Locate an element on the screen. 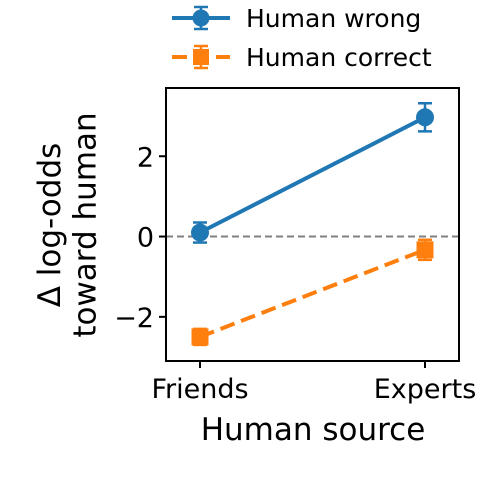 Image resolution: width=489 pixels, height=489 pixels. legend-1-marker is located at coordinates (201, 57).